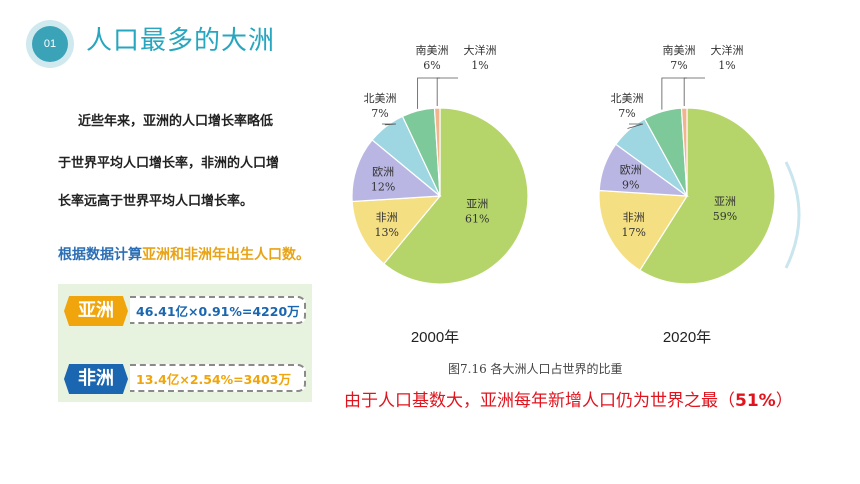 The width and height of the screenshot is (860, 484). I want to click on hint-part-2: 亚洲和非洲年出生人口数。, so click(226, 255).